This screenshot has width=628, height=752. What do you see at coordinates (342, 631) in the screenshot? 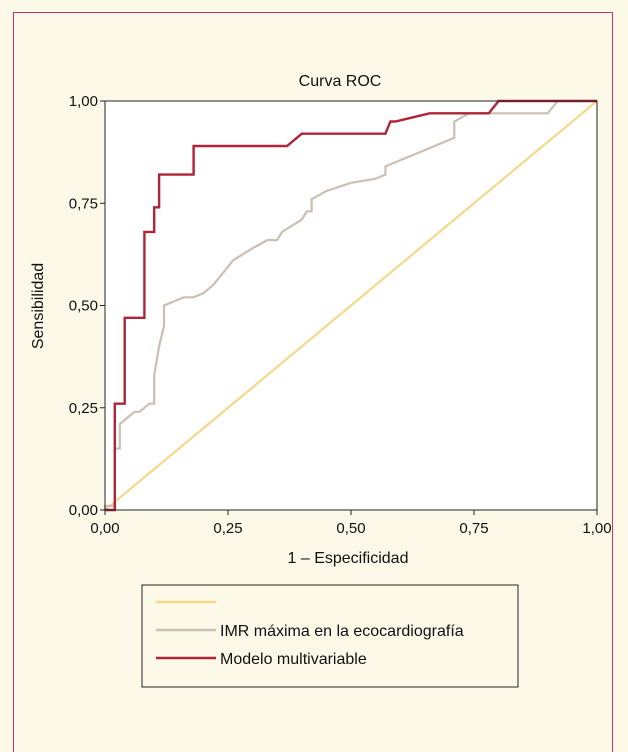
I see `legend-label: IMR máxima en la ecocardiografía` at bounding box center [342, 631].